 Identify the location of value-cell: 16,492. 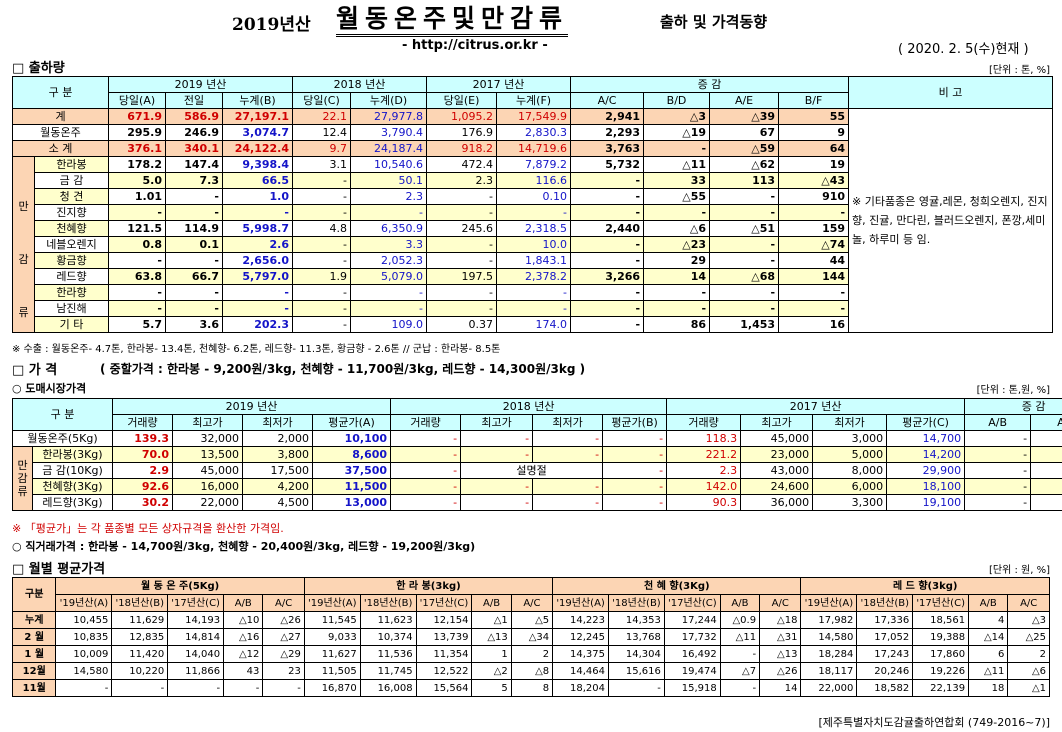
(692, 654).